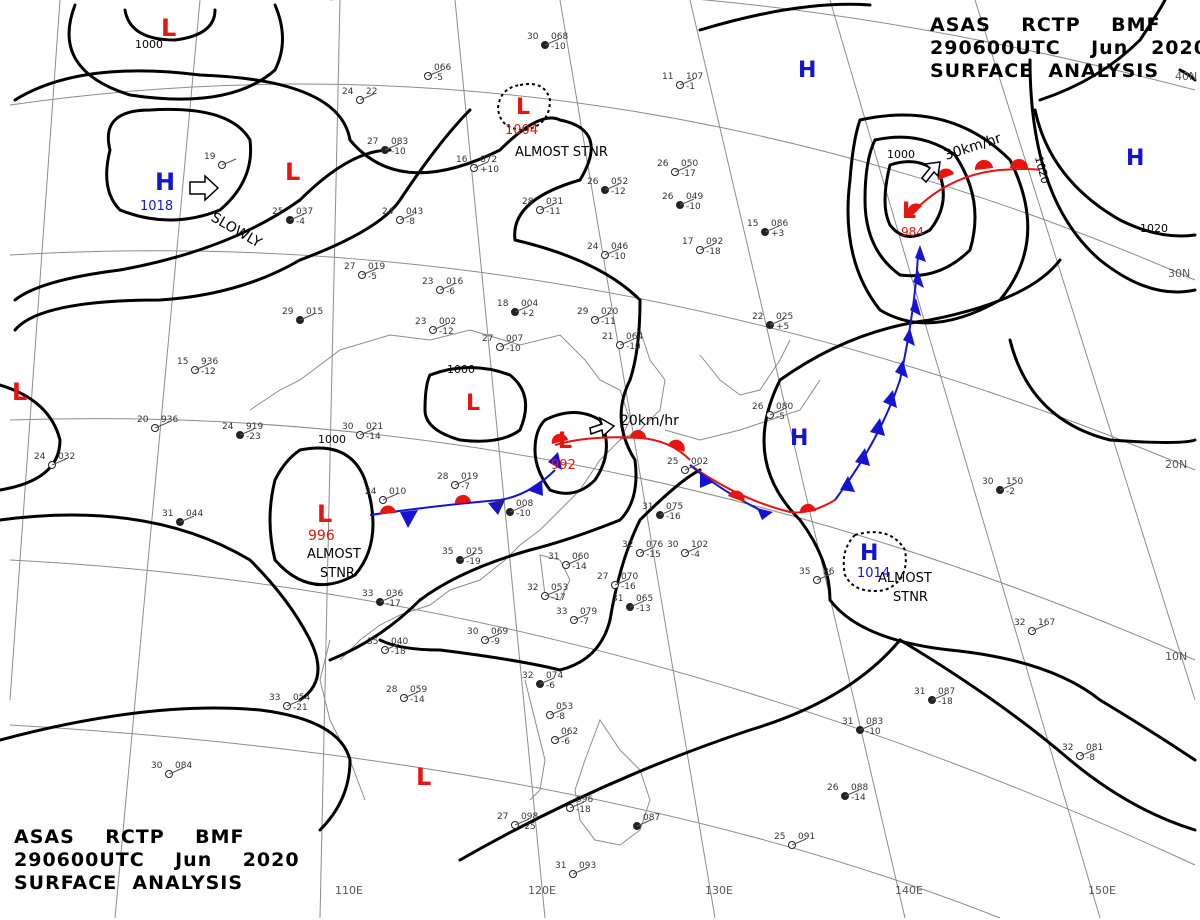  I want to click on cold-front, so click(725, 487).